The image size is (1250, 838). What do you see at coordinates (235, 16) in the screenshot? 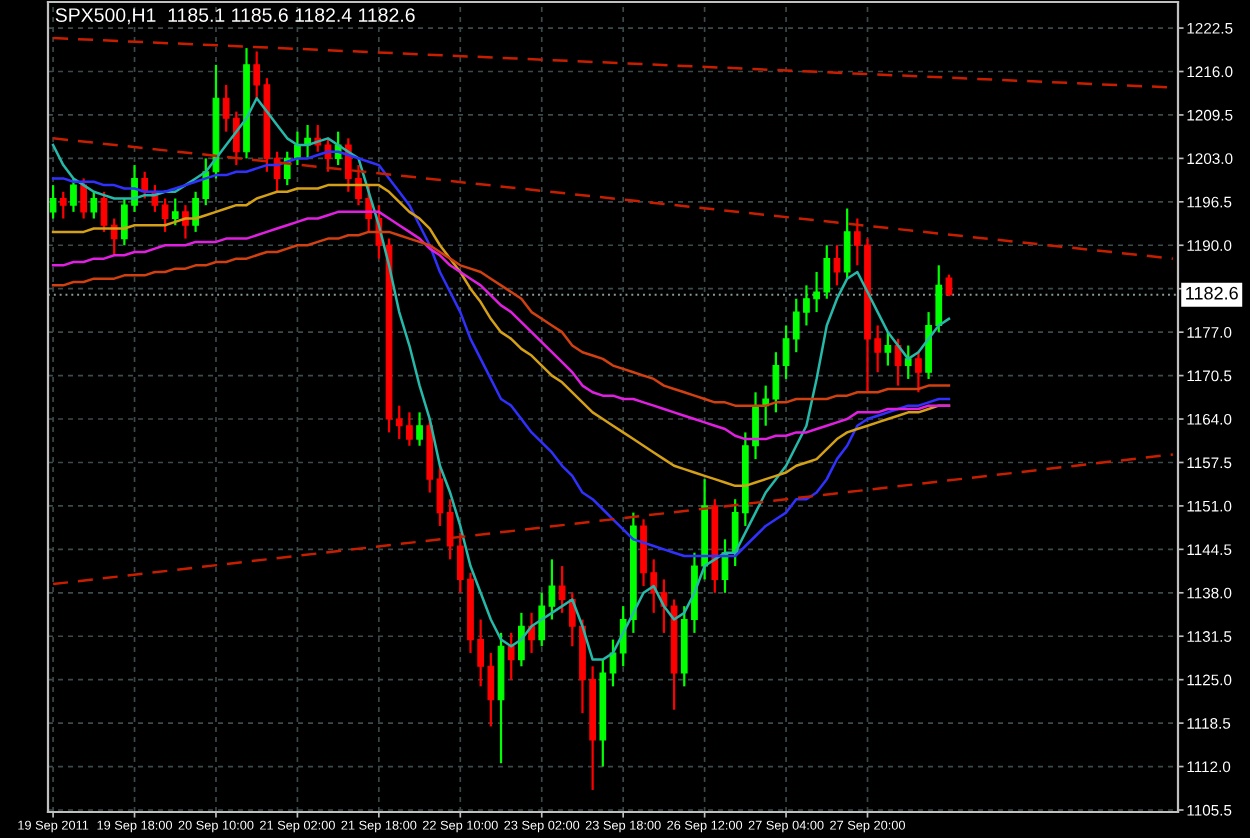
I see `chart-title: SPX500,H1 1185.1 1185.6 1182.4 1182.6` at bounding box center [235, 16].